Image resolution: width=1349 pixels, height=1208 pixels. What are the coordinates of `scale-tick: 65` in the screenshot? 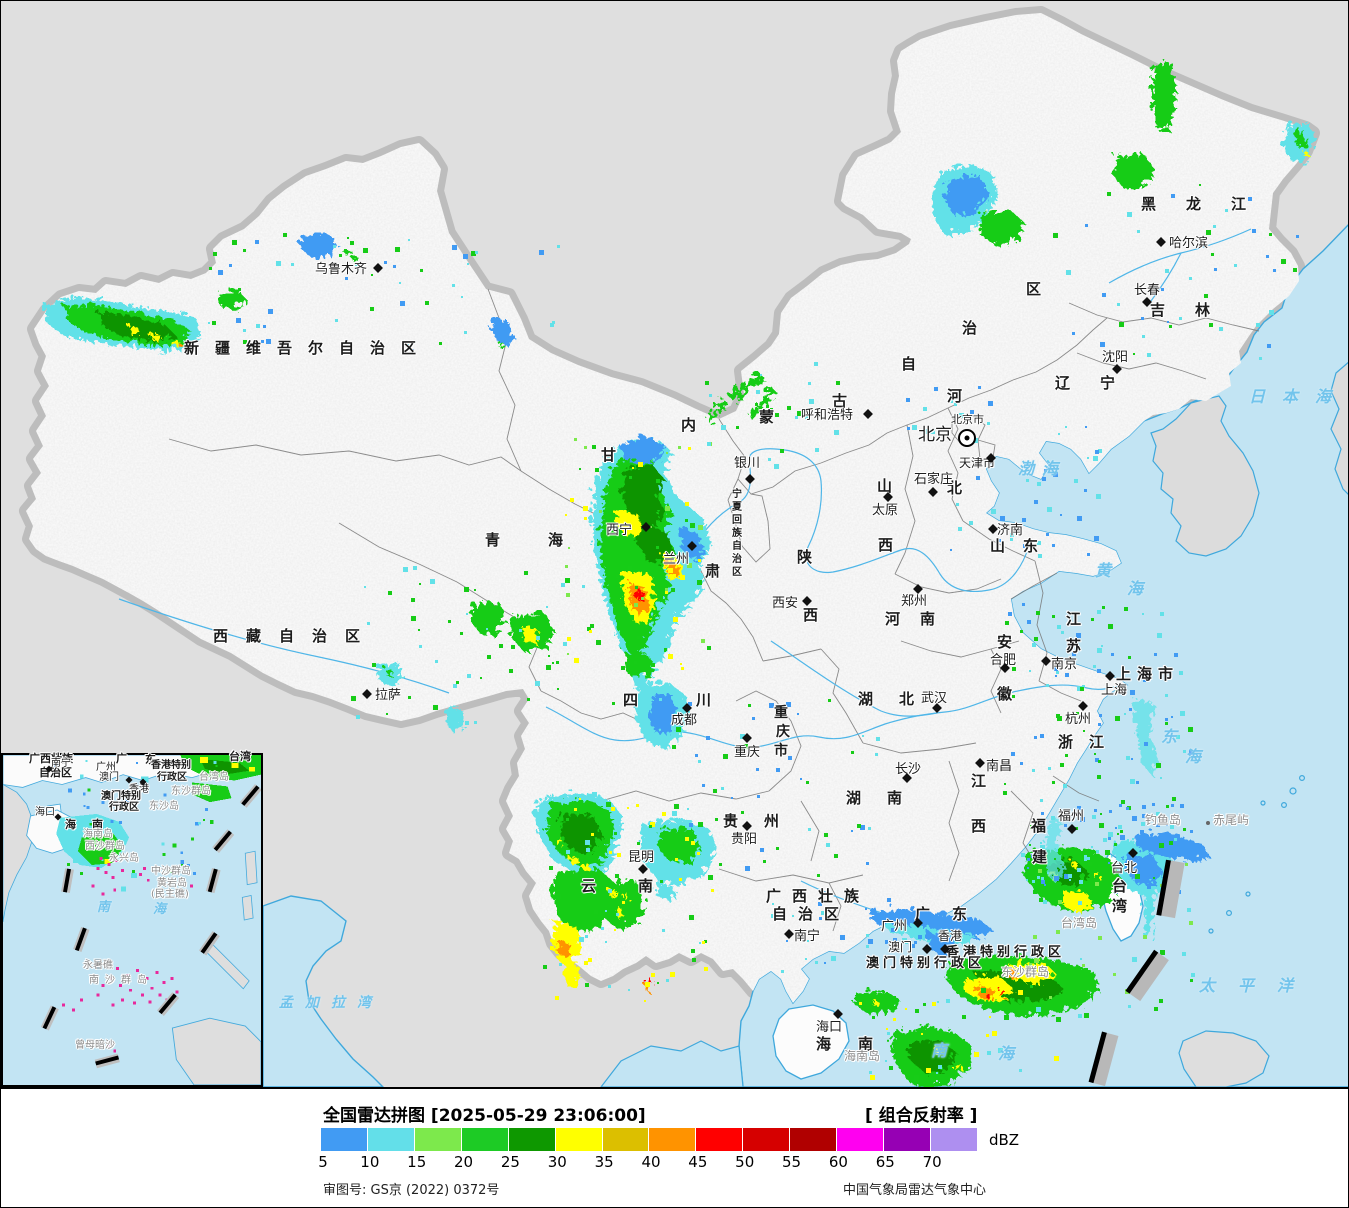 It's located at (885, 1162).